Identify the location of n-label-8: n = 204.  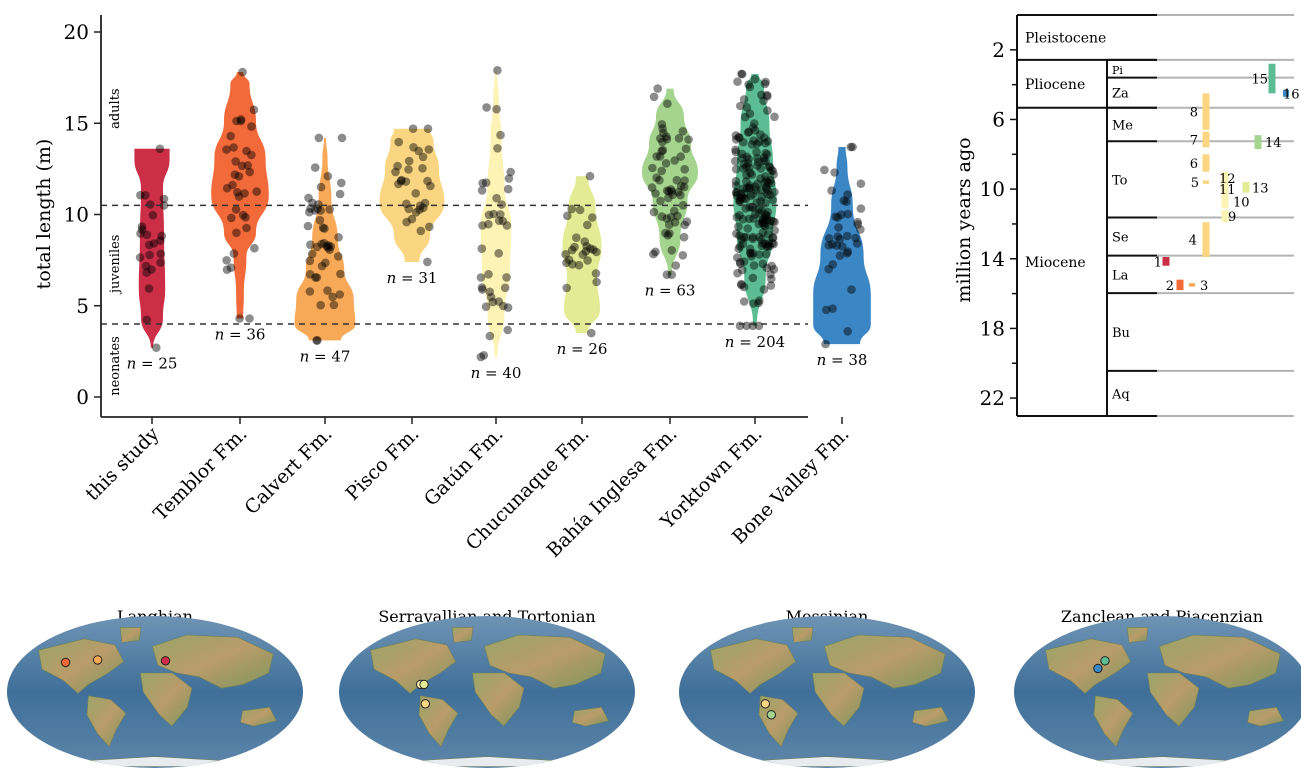
(755, 342).